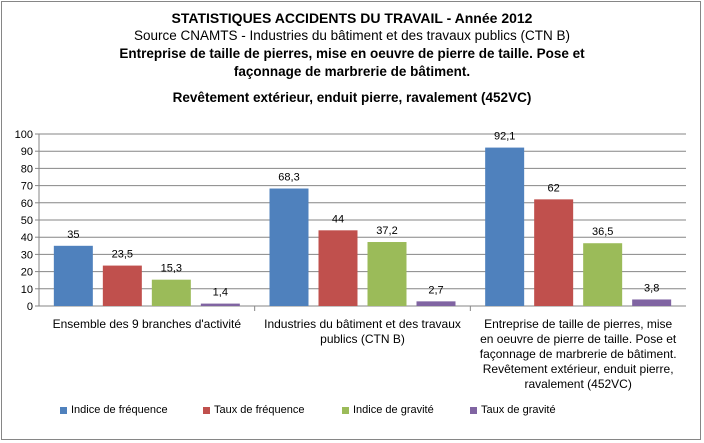 The width and height of the screenshot is (704, 443). I want to click on legend-label: Taux de fréquence, so click(259, 410).